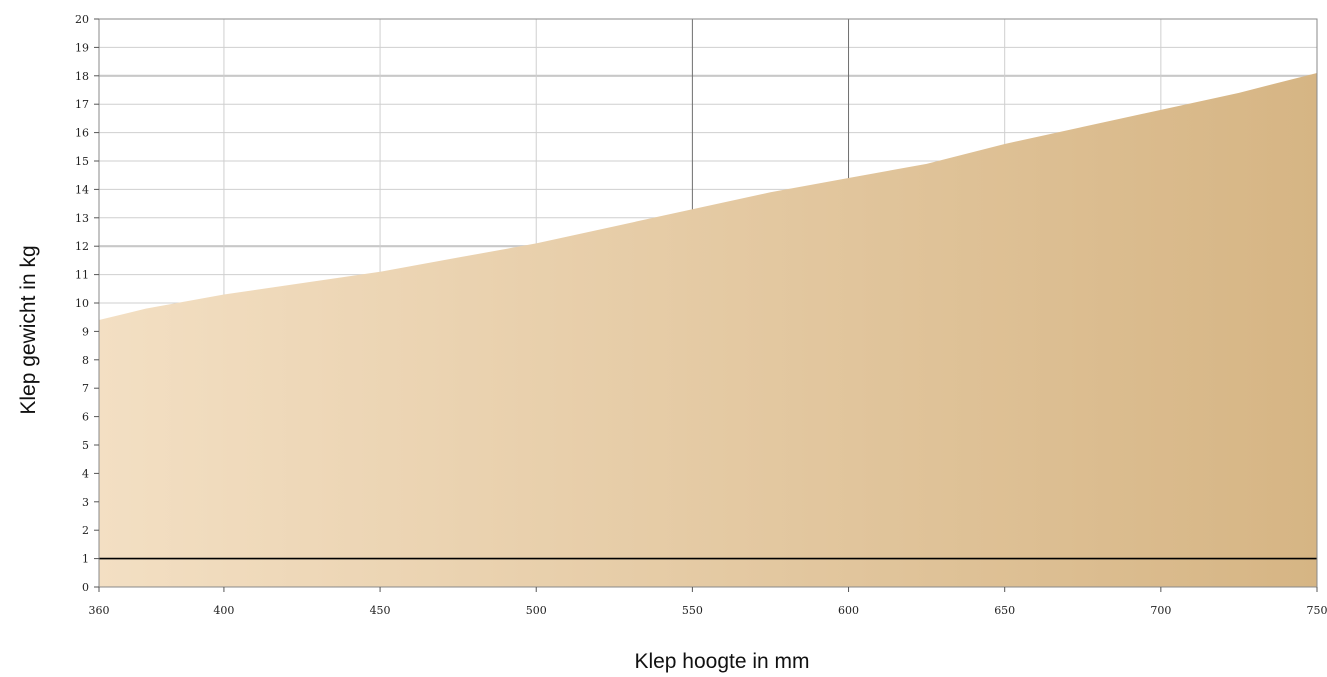  Describe the element at coordinates (82, 189) in the screenshot. I see `y-tick-label: 14` at that location.